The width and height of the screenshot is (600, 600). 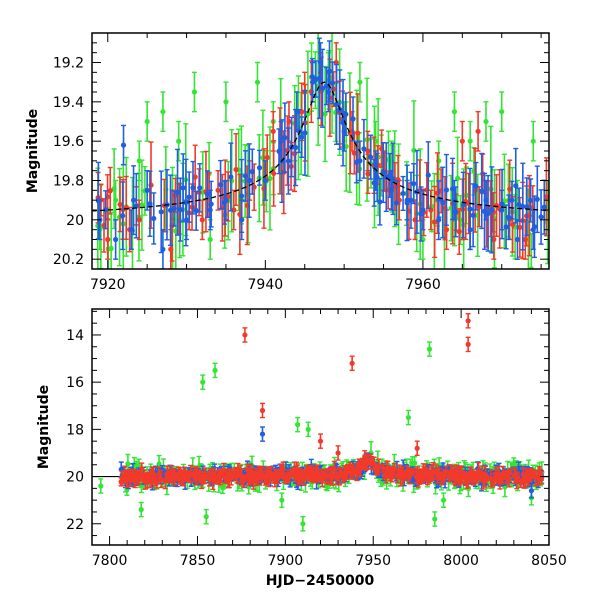 What do you see at coordinates (68, 182) in the screenshot?
I see `y-tick-label: 19.8` at bounding box center [68, 182].